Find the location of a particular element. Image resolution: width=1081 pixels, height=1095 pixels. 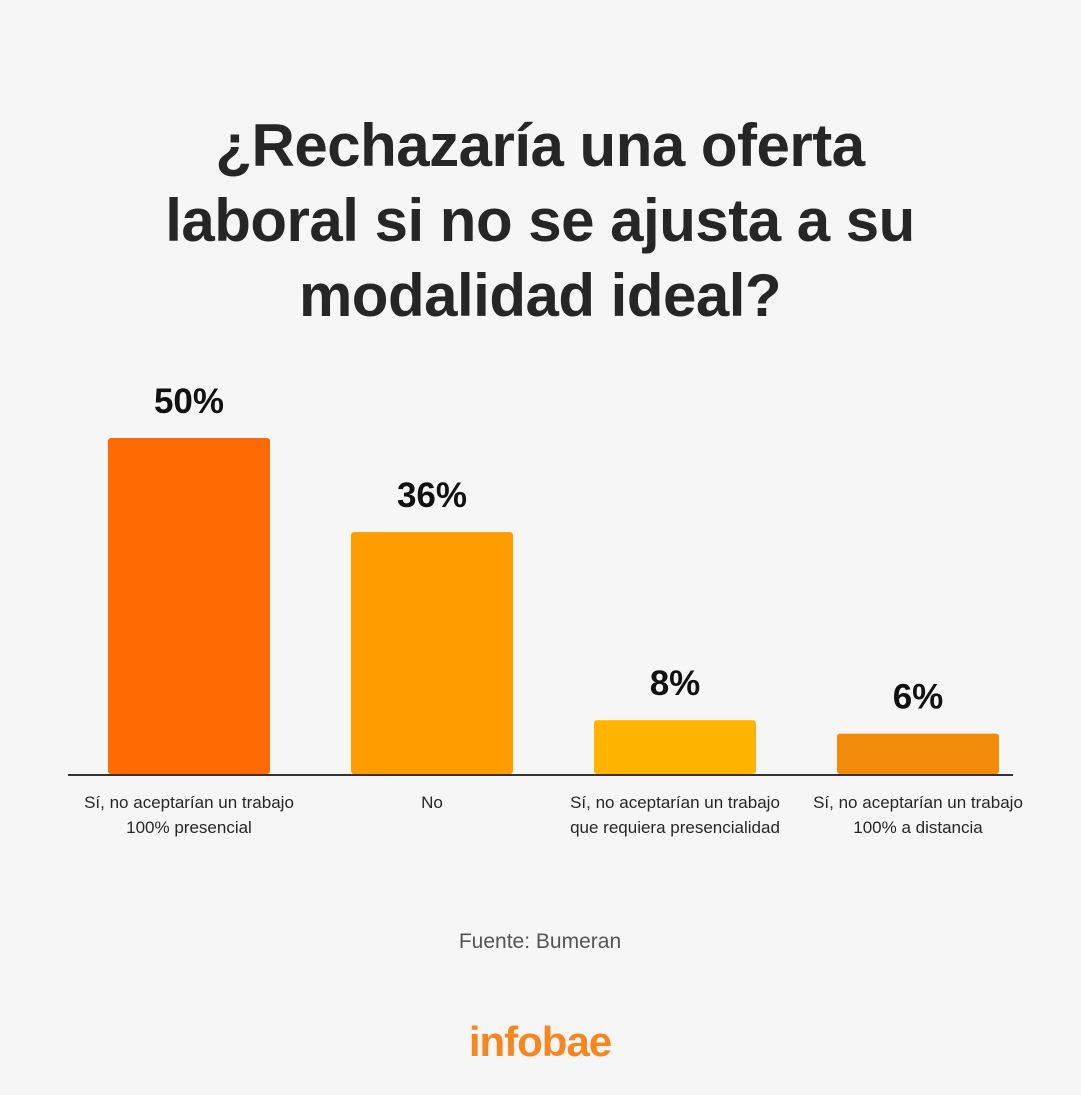

value-label-4: 6% is located at coordinates (918, 697).